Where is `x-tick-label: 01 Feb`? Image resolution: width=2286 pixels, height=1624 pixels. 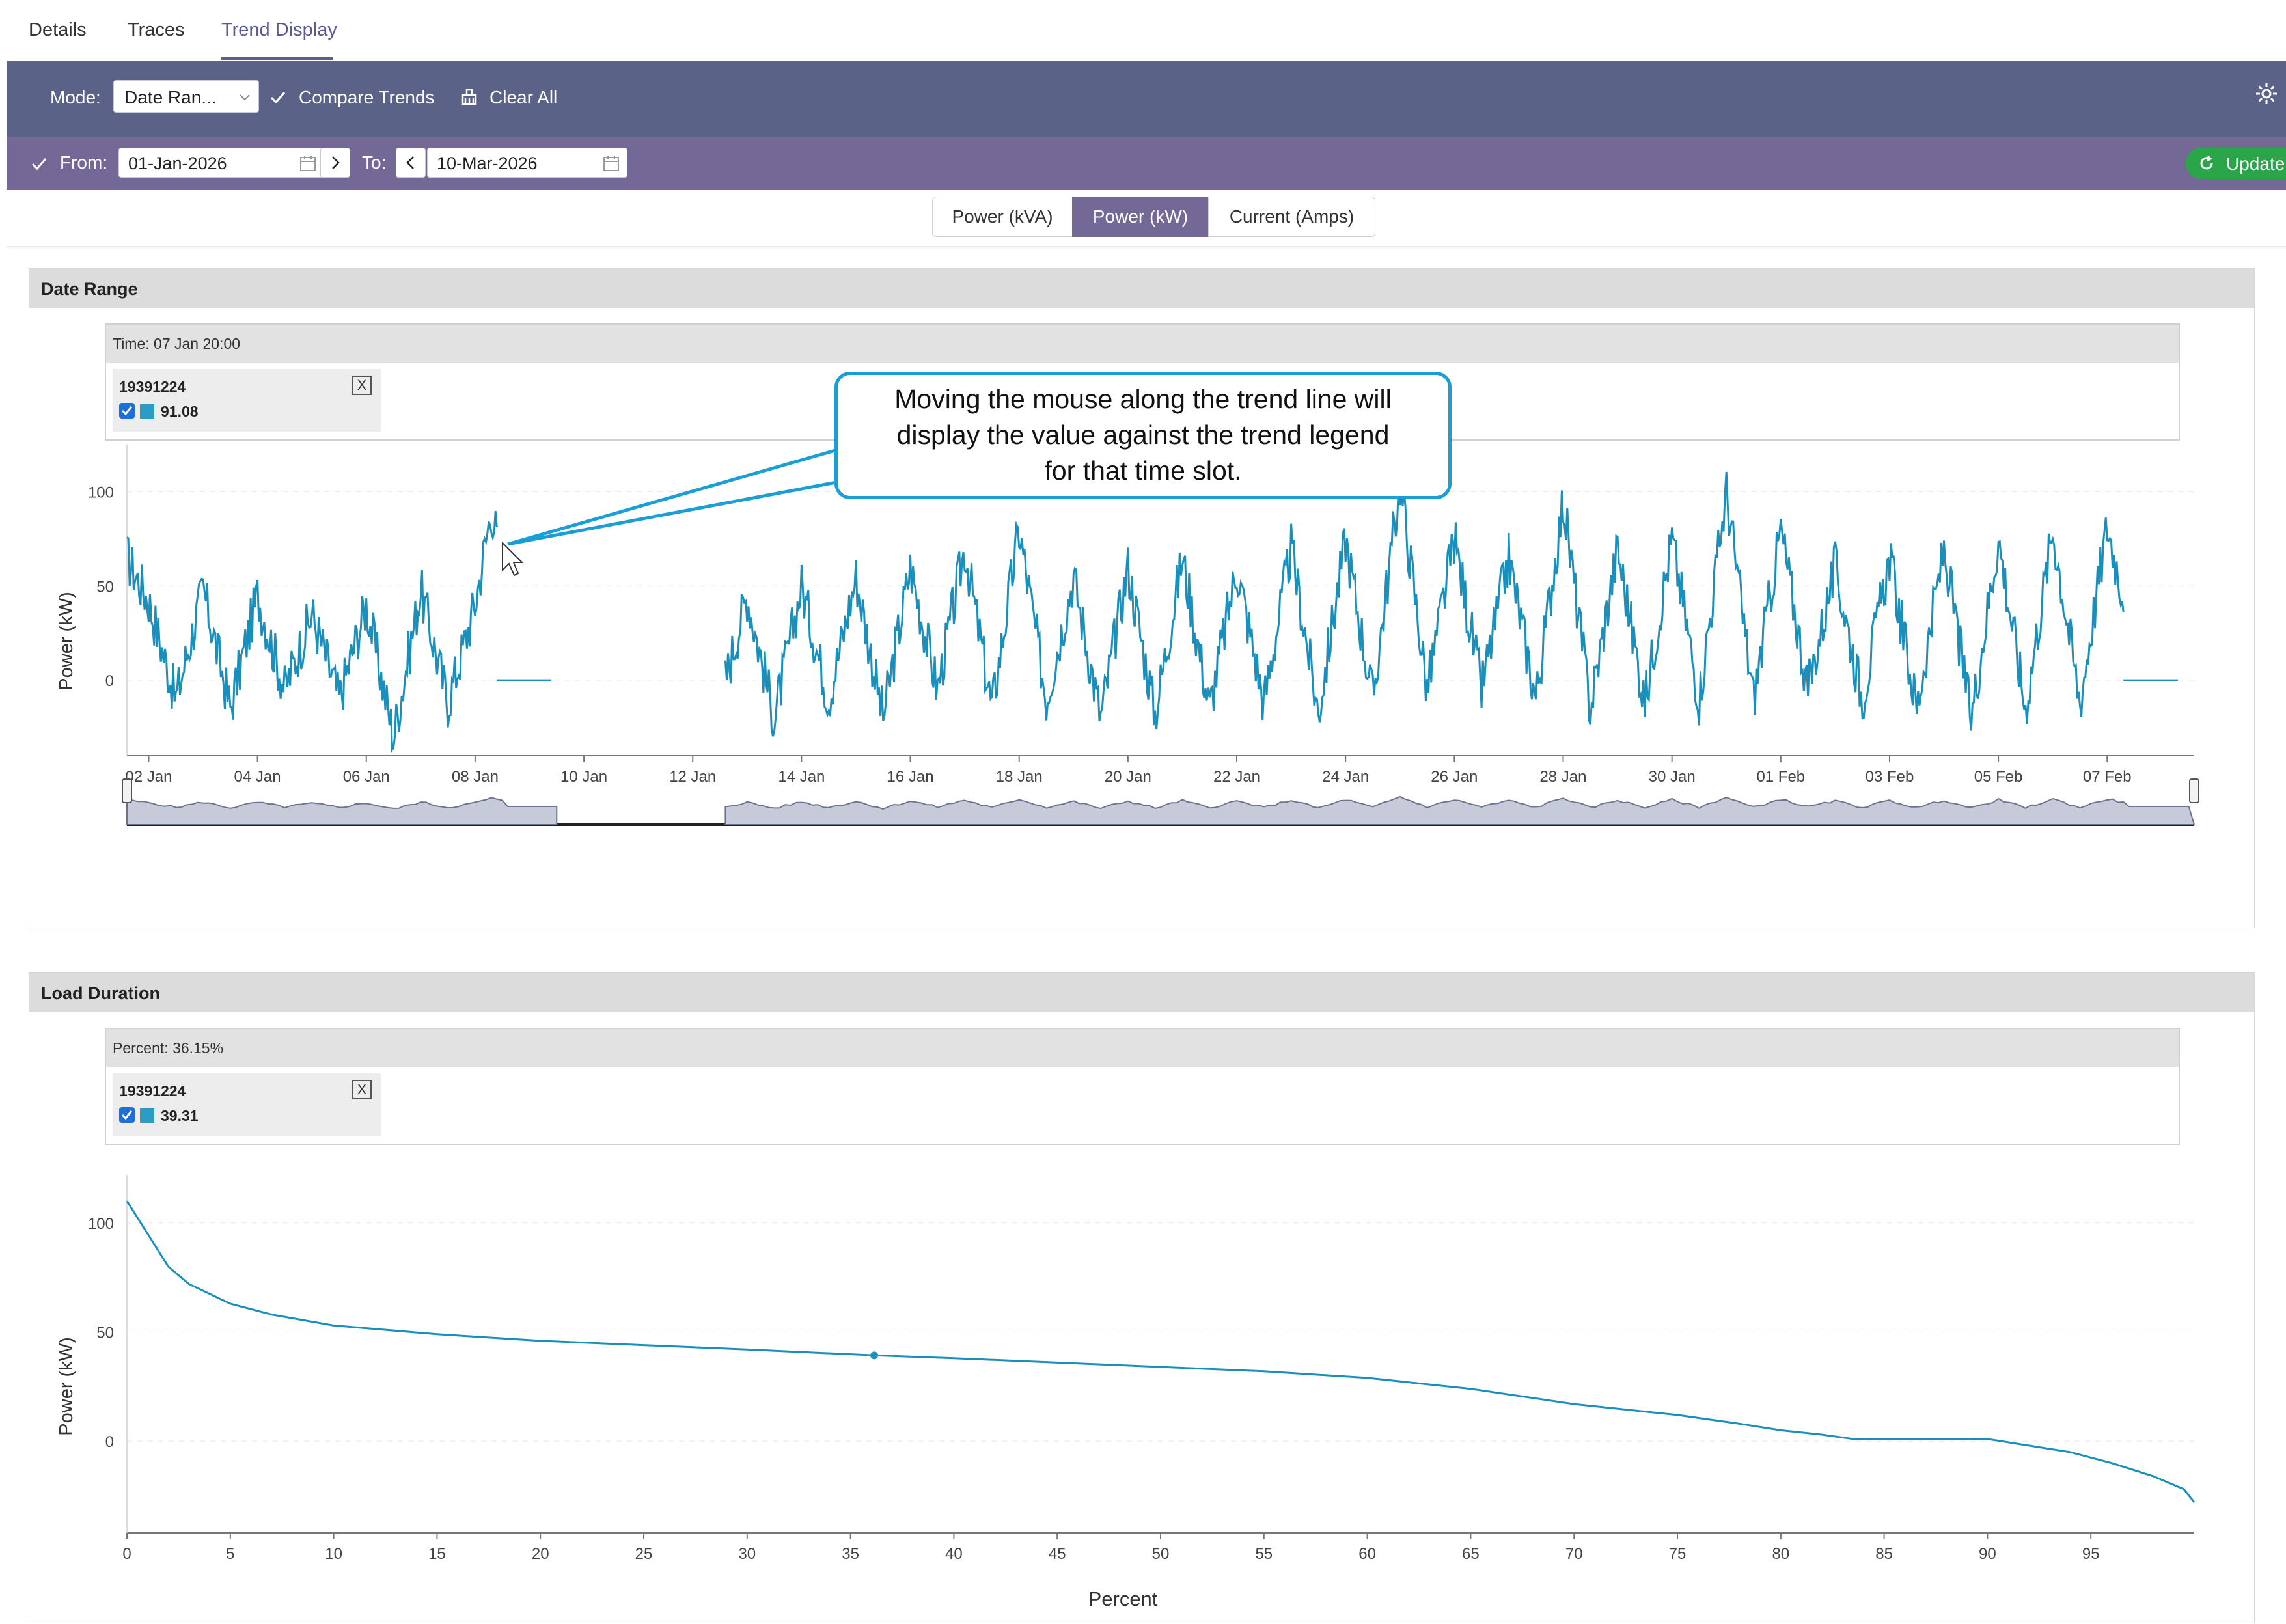 x-tick-label: 01 Feb is located at coordinates (1781, 777).